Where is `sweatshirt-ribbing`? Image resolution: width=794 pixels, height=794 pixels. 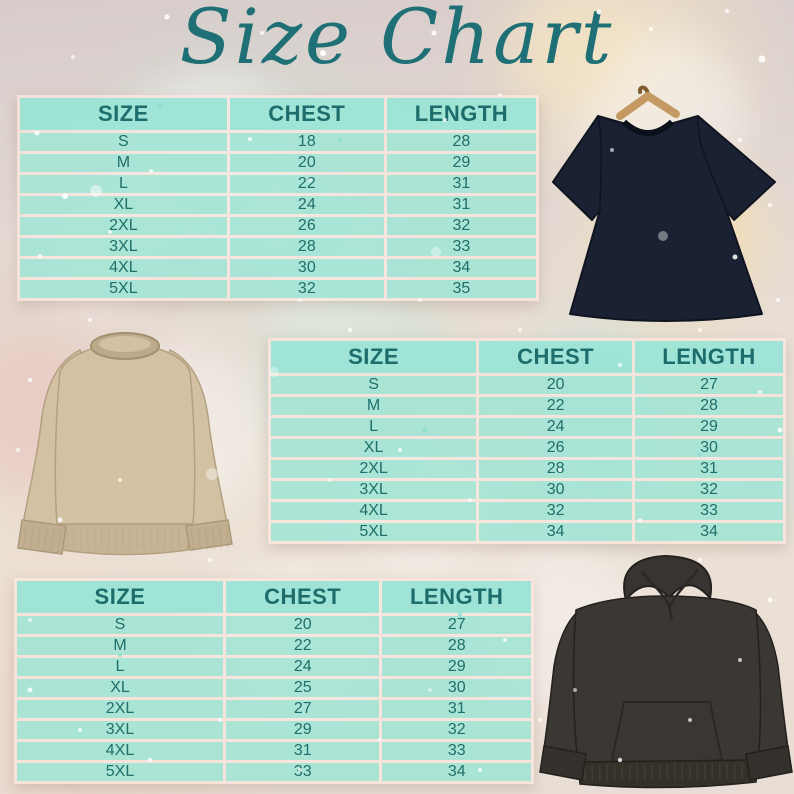
sweatshirt-ribbing is located at coordinates (125, 537).